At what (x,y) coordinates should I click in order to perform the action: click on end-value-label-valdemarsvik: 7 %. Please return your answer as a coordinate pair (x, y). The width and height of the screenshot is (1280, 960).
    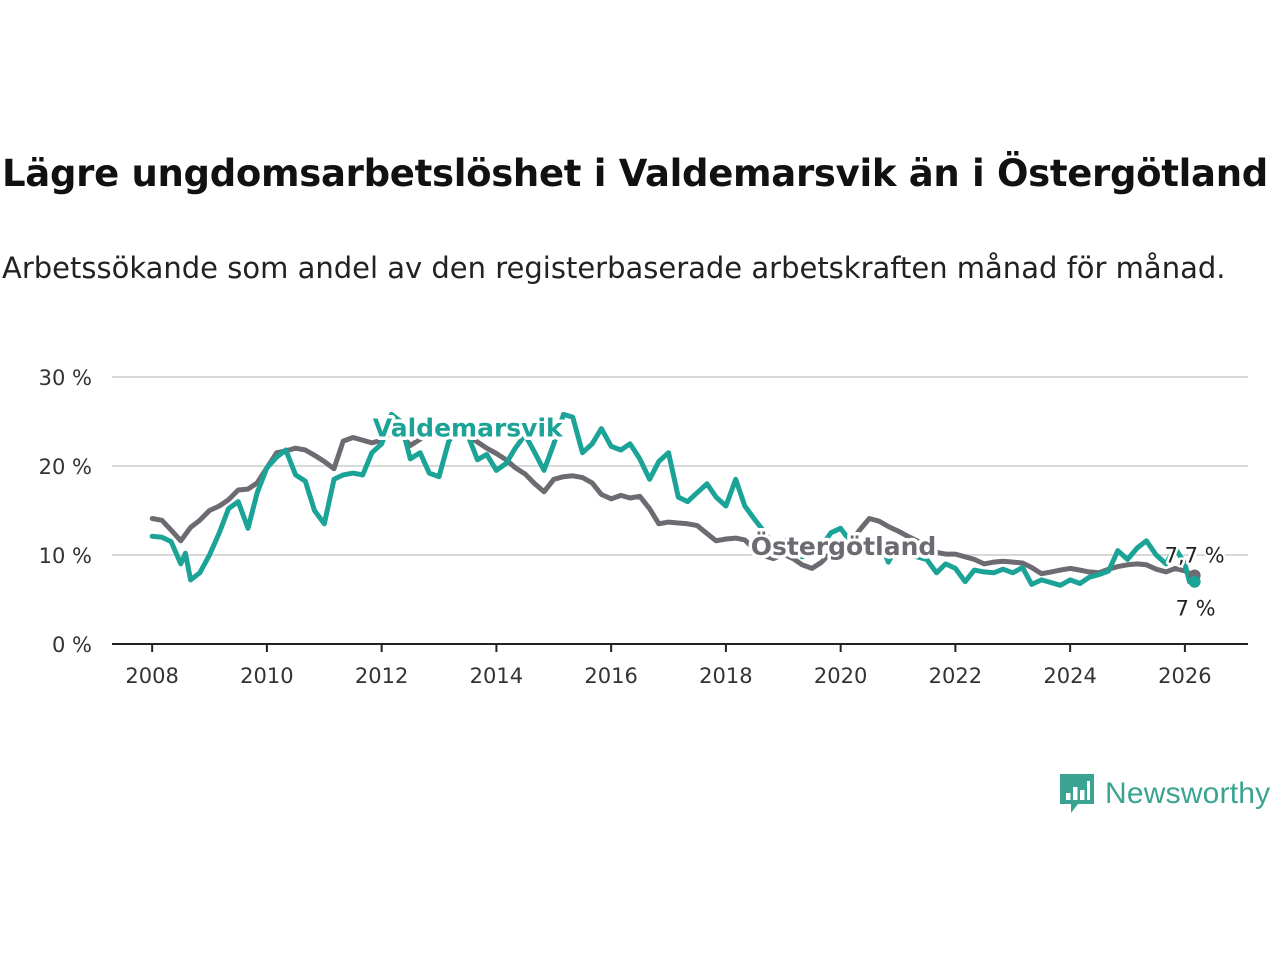
    Looking at the image, I should click on (1196, 609).